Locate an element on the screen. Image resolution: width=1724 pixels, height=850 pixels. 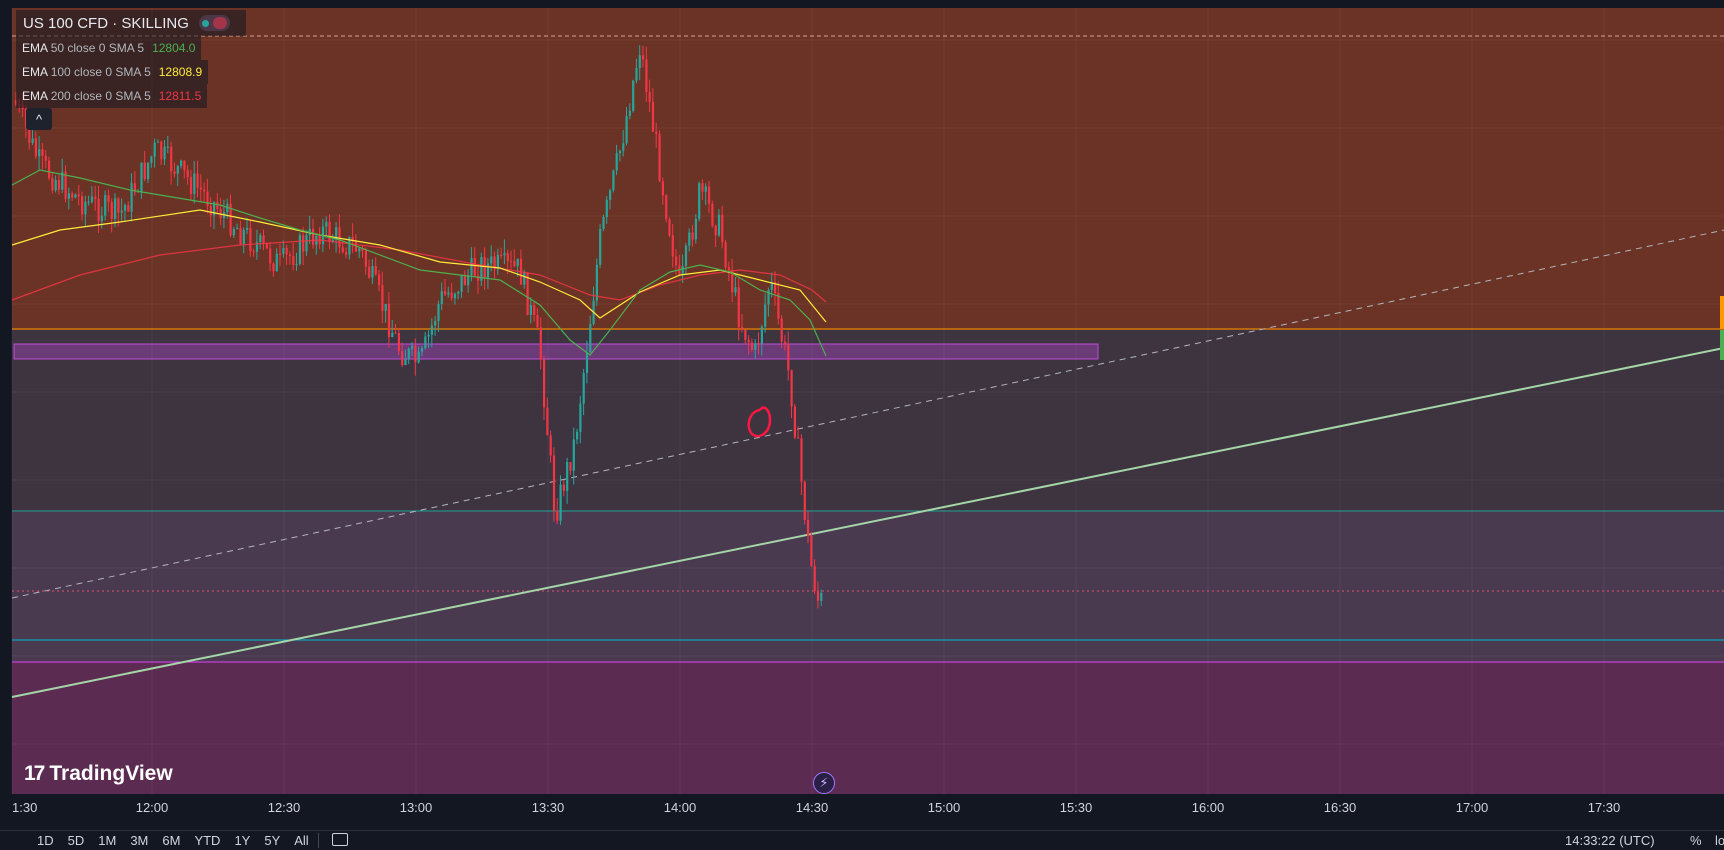
period-button-5d: 5D is located at coordinates (76, 840).